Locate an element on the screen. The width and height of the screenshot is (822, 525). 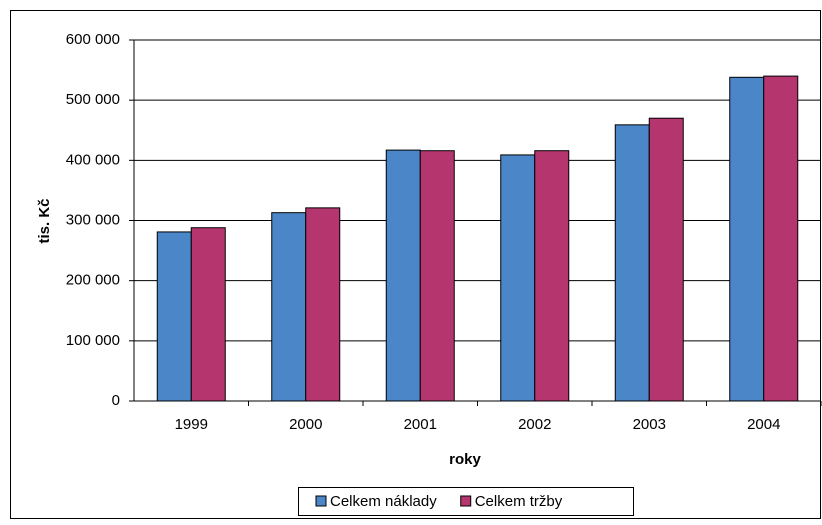
x-axis-title: roky is located at coordinates (465, 459).